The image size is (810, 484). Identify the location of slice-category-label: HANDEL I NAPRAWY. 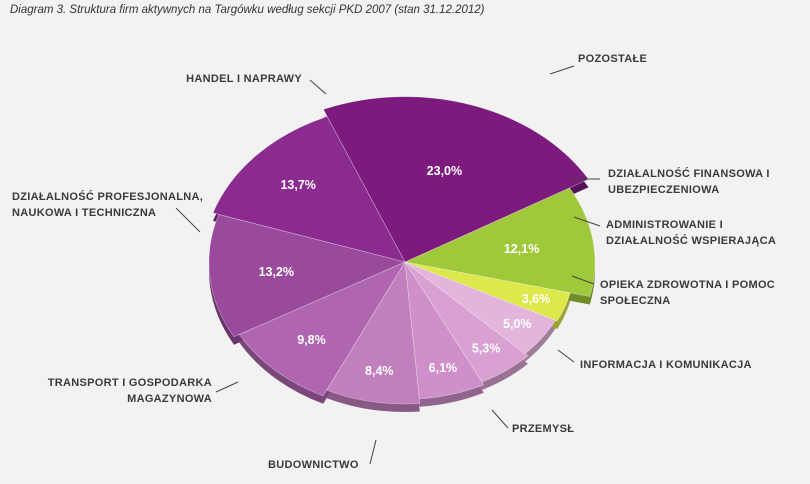
(244, 79).